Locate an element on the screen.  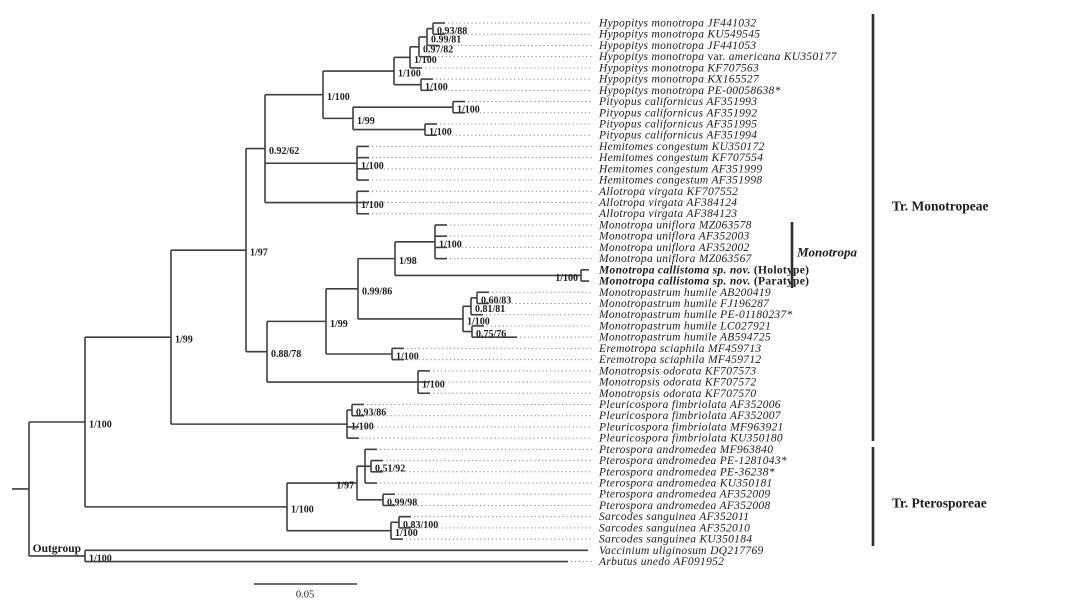
taxon-label-36: Pleuricospora fimbriolata MF963921 is located at coordinates (691, 427).